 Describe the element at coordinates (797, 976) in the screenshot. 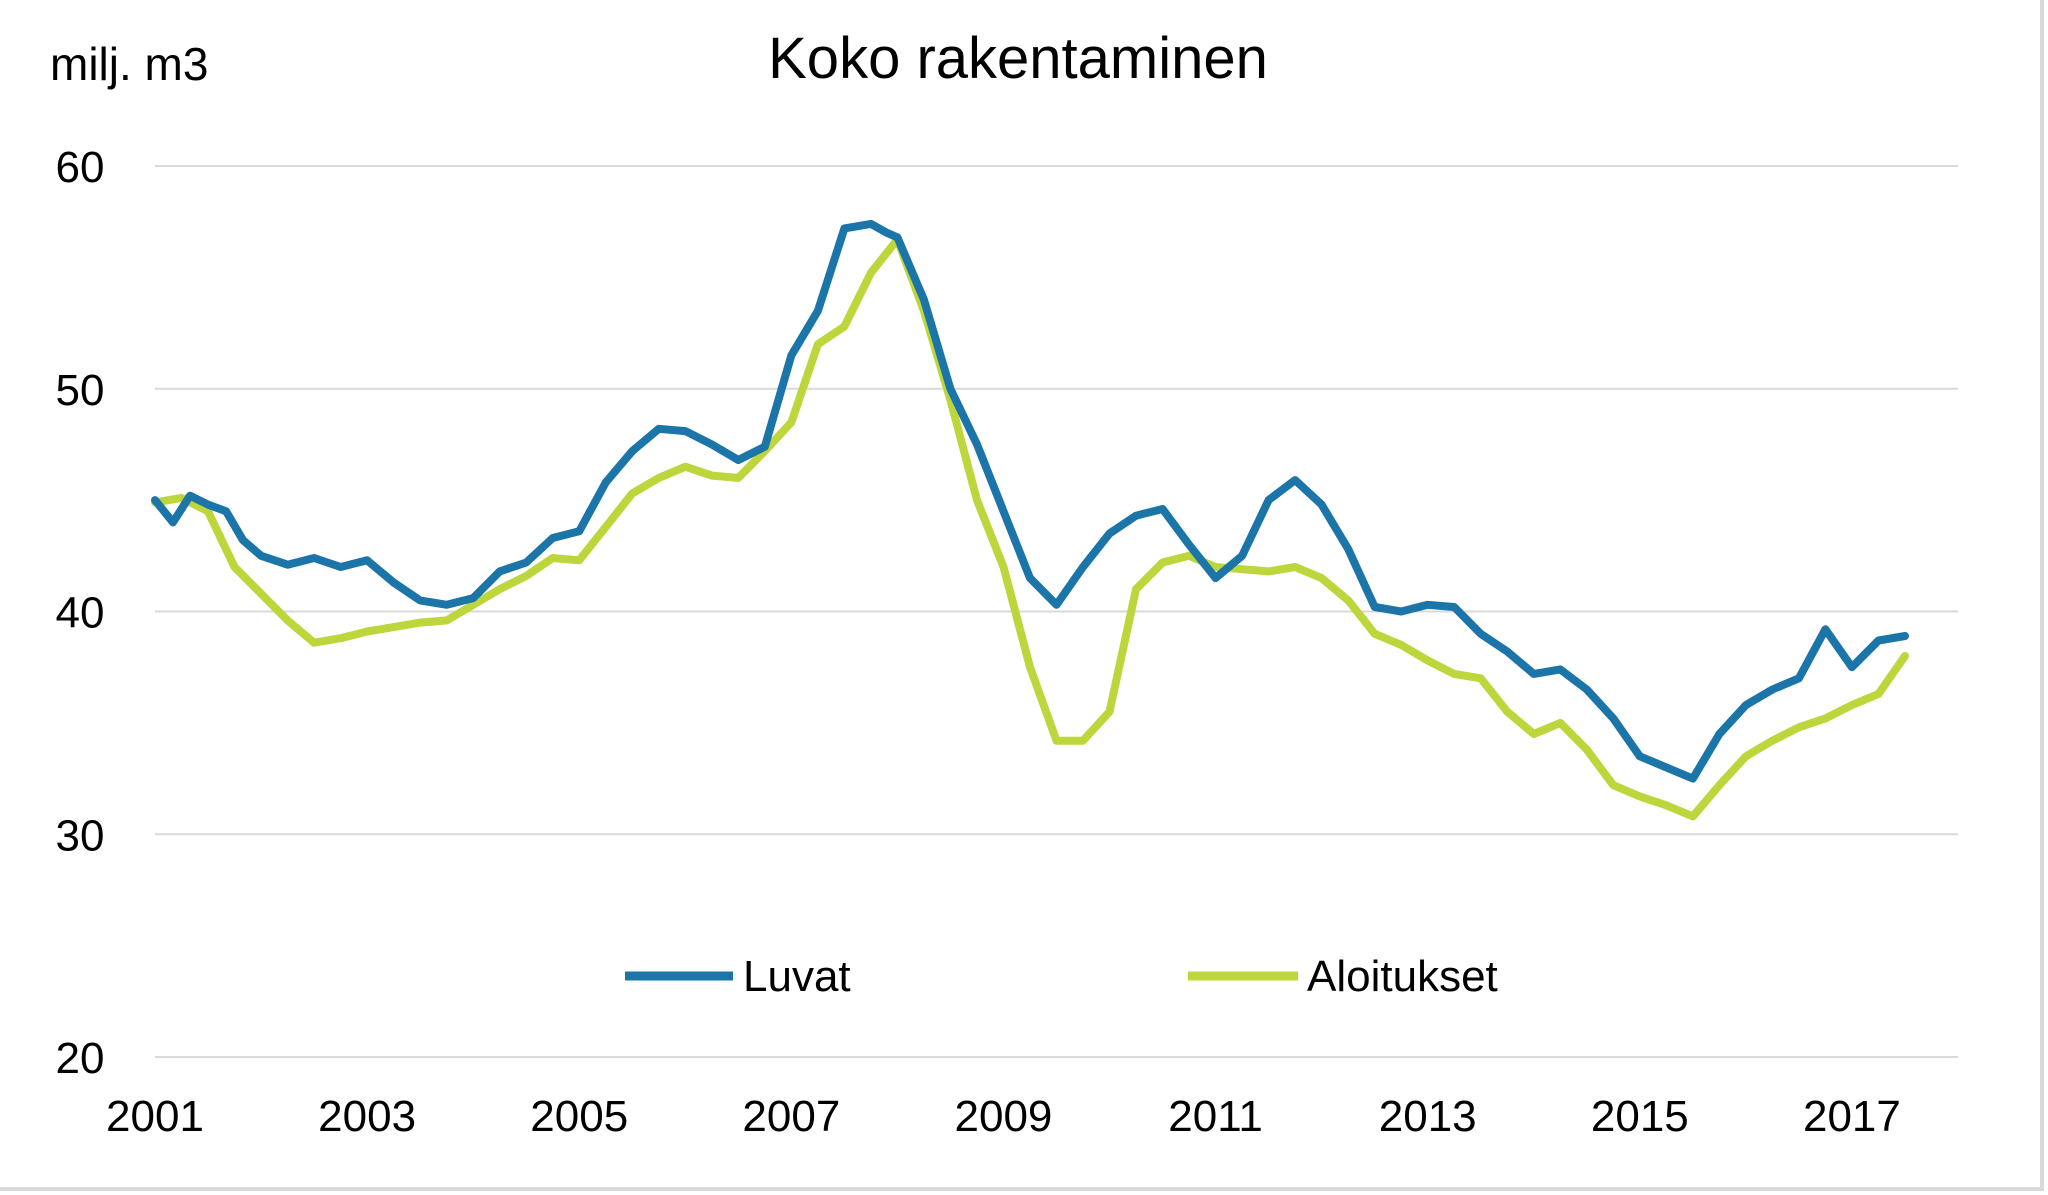

I see `legend-label-luvat: Luvat` at that location.